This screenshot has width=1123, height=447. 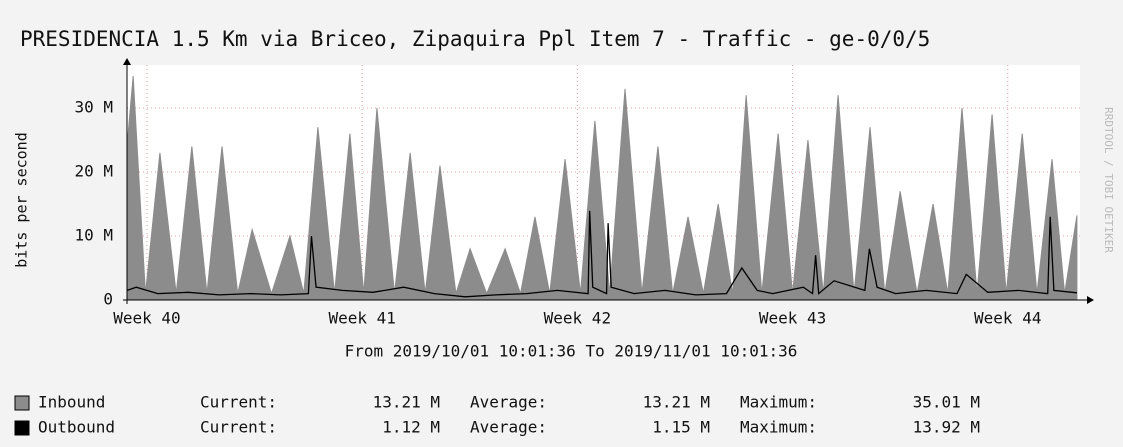 What do you see at coordinates (1007, 318) in the screenshot?
I see `x-tick-label: Week 44` at bounding box center [1007, 318].